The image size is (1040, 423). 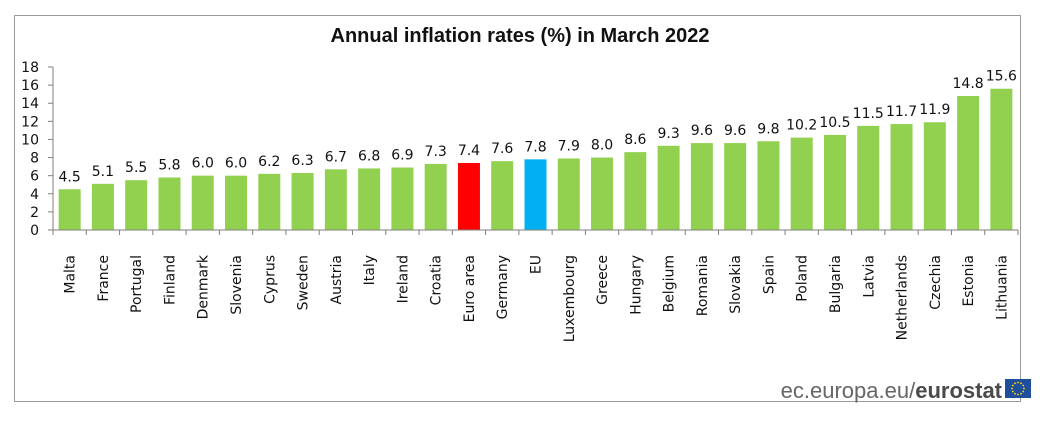 I want to click on data-label-finland: 5.8, so click(x=169, y=165).